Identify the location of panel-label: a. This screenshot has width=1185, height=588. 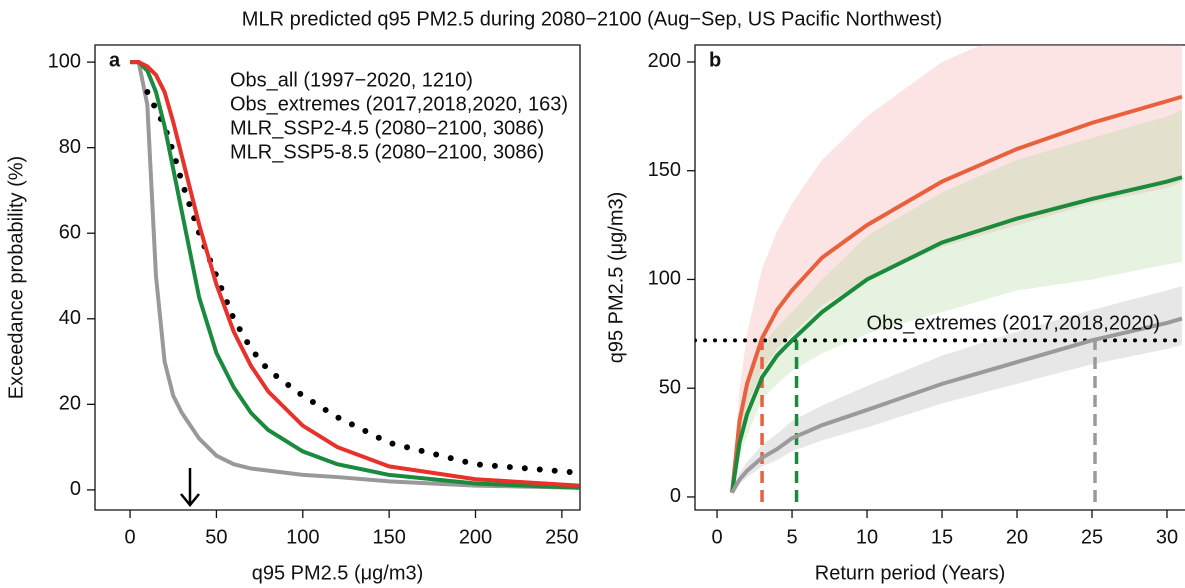
(115, 60).